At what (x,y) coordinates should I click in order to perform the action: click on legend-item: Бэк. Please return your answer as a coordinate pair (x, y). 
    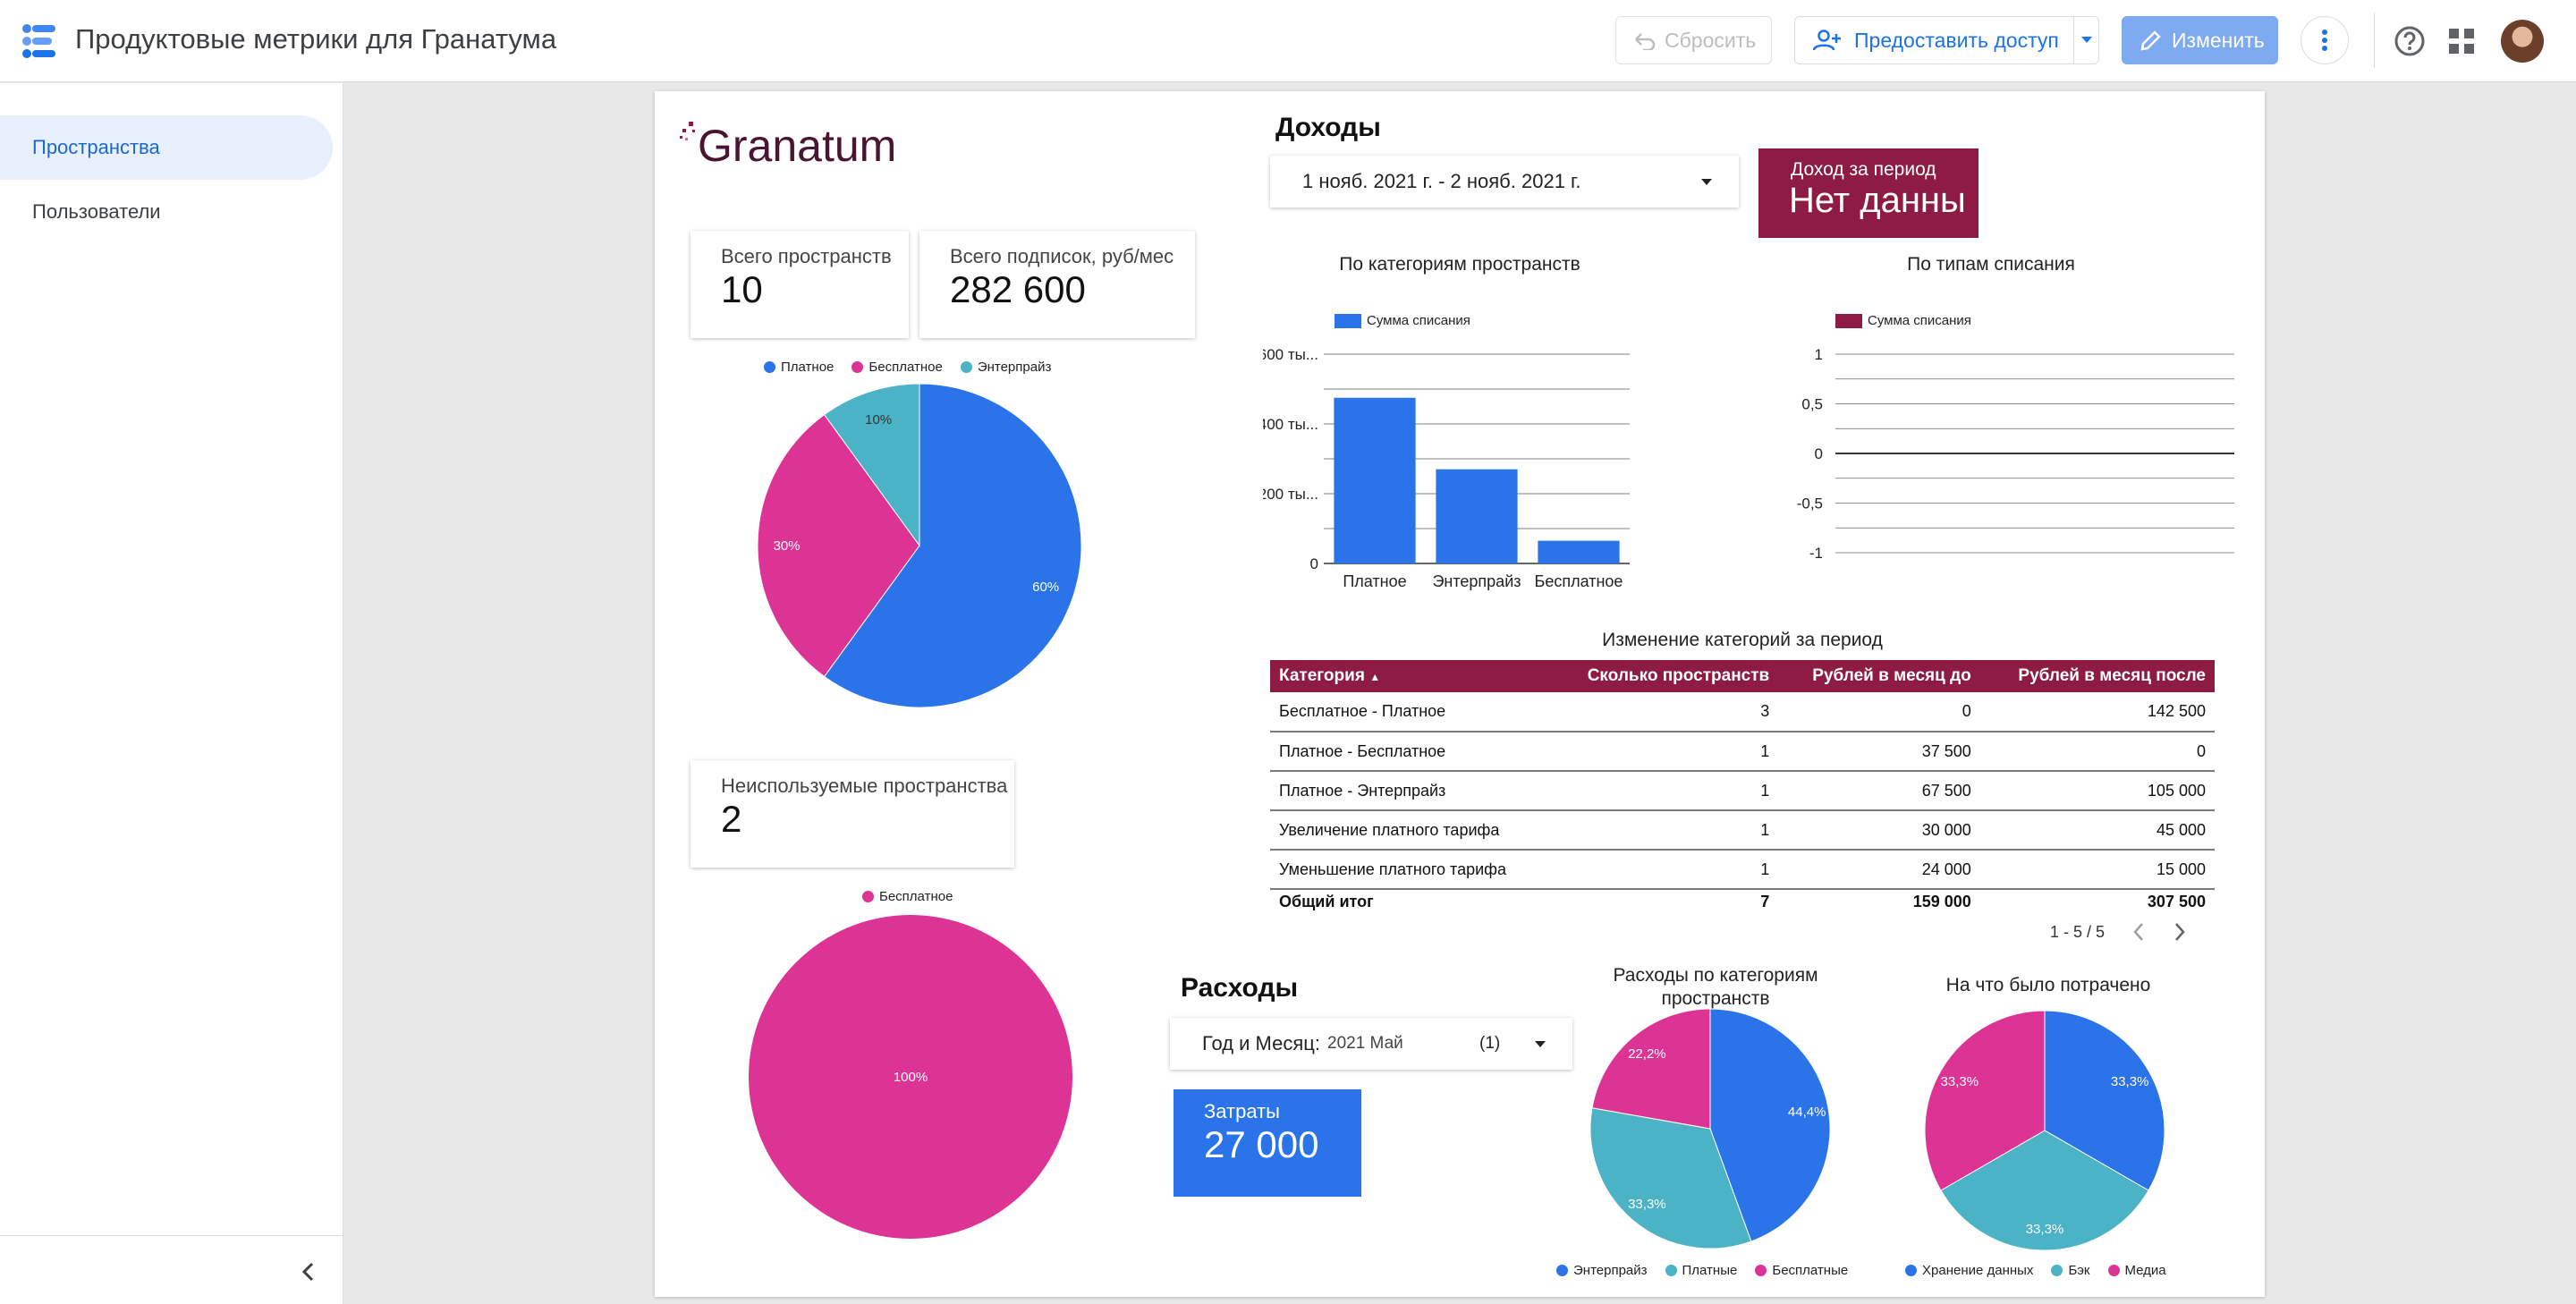
    Looking at the image, I should click on (2070, 1271).